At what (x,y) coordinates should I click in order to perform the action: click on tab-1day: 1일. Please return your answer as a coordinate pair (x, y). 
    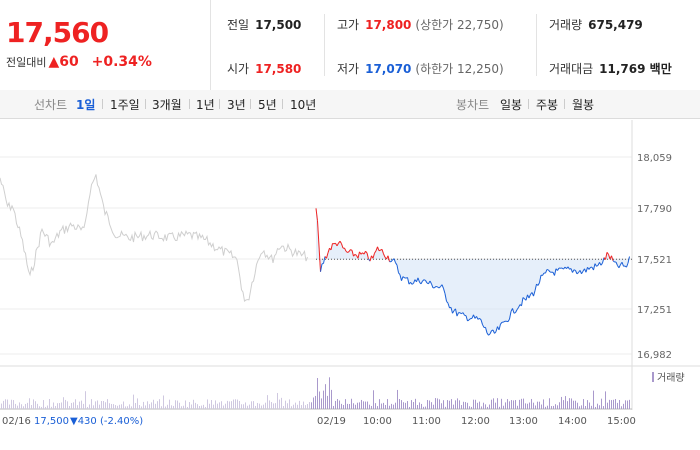
    Looking at the image, I should click on (86, 105).